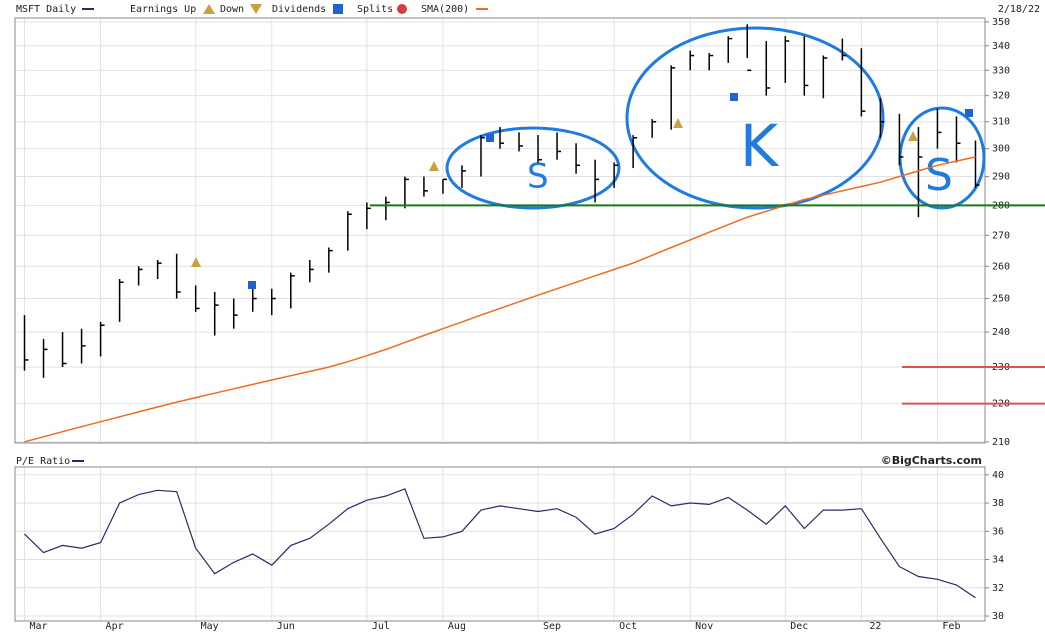  Describe the element at coordinates (875, 626) in the screenshot. I see `x-tick-label: 22` at that location.